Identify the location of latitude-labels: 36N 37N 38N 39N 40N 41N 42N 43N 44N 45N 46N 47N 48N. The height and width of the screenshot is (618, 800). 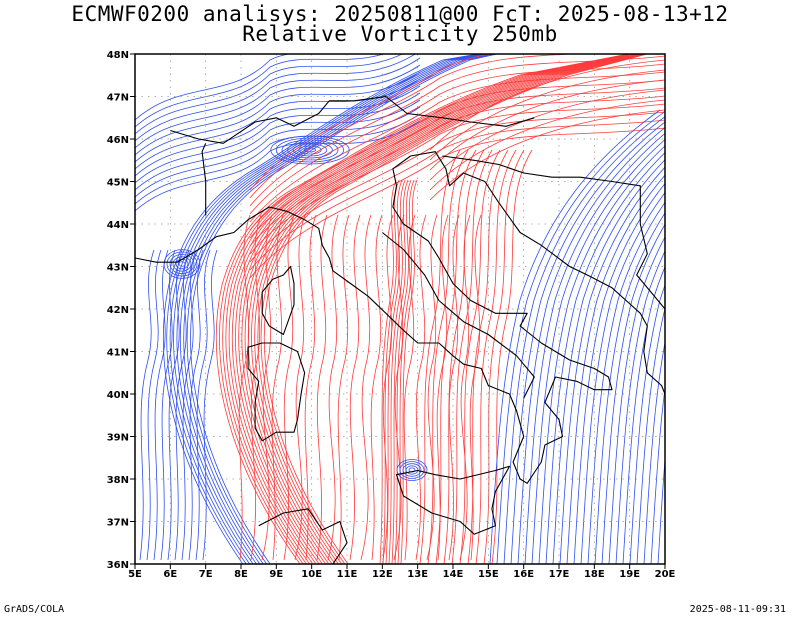
(118, 310).